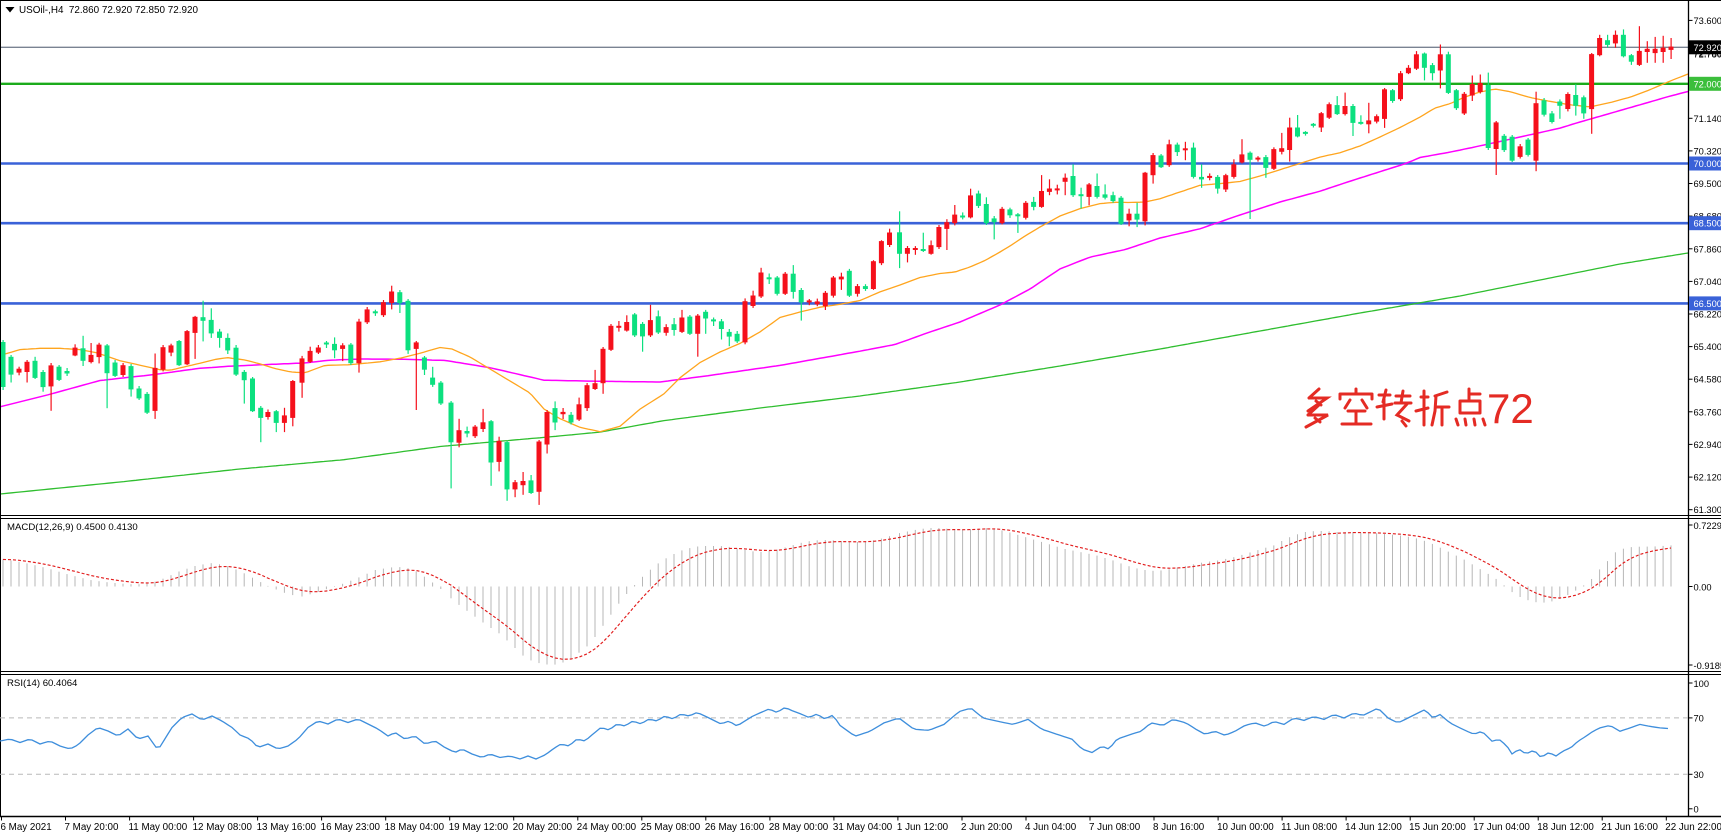 This screenshot has height=836, width=1721. Describe the element at coordinates (351, 827) in the screenshot. I see `svg-text: 16 May 23:00` at that location.